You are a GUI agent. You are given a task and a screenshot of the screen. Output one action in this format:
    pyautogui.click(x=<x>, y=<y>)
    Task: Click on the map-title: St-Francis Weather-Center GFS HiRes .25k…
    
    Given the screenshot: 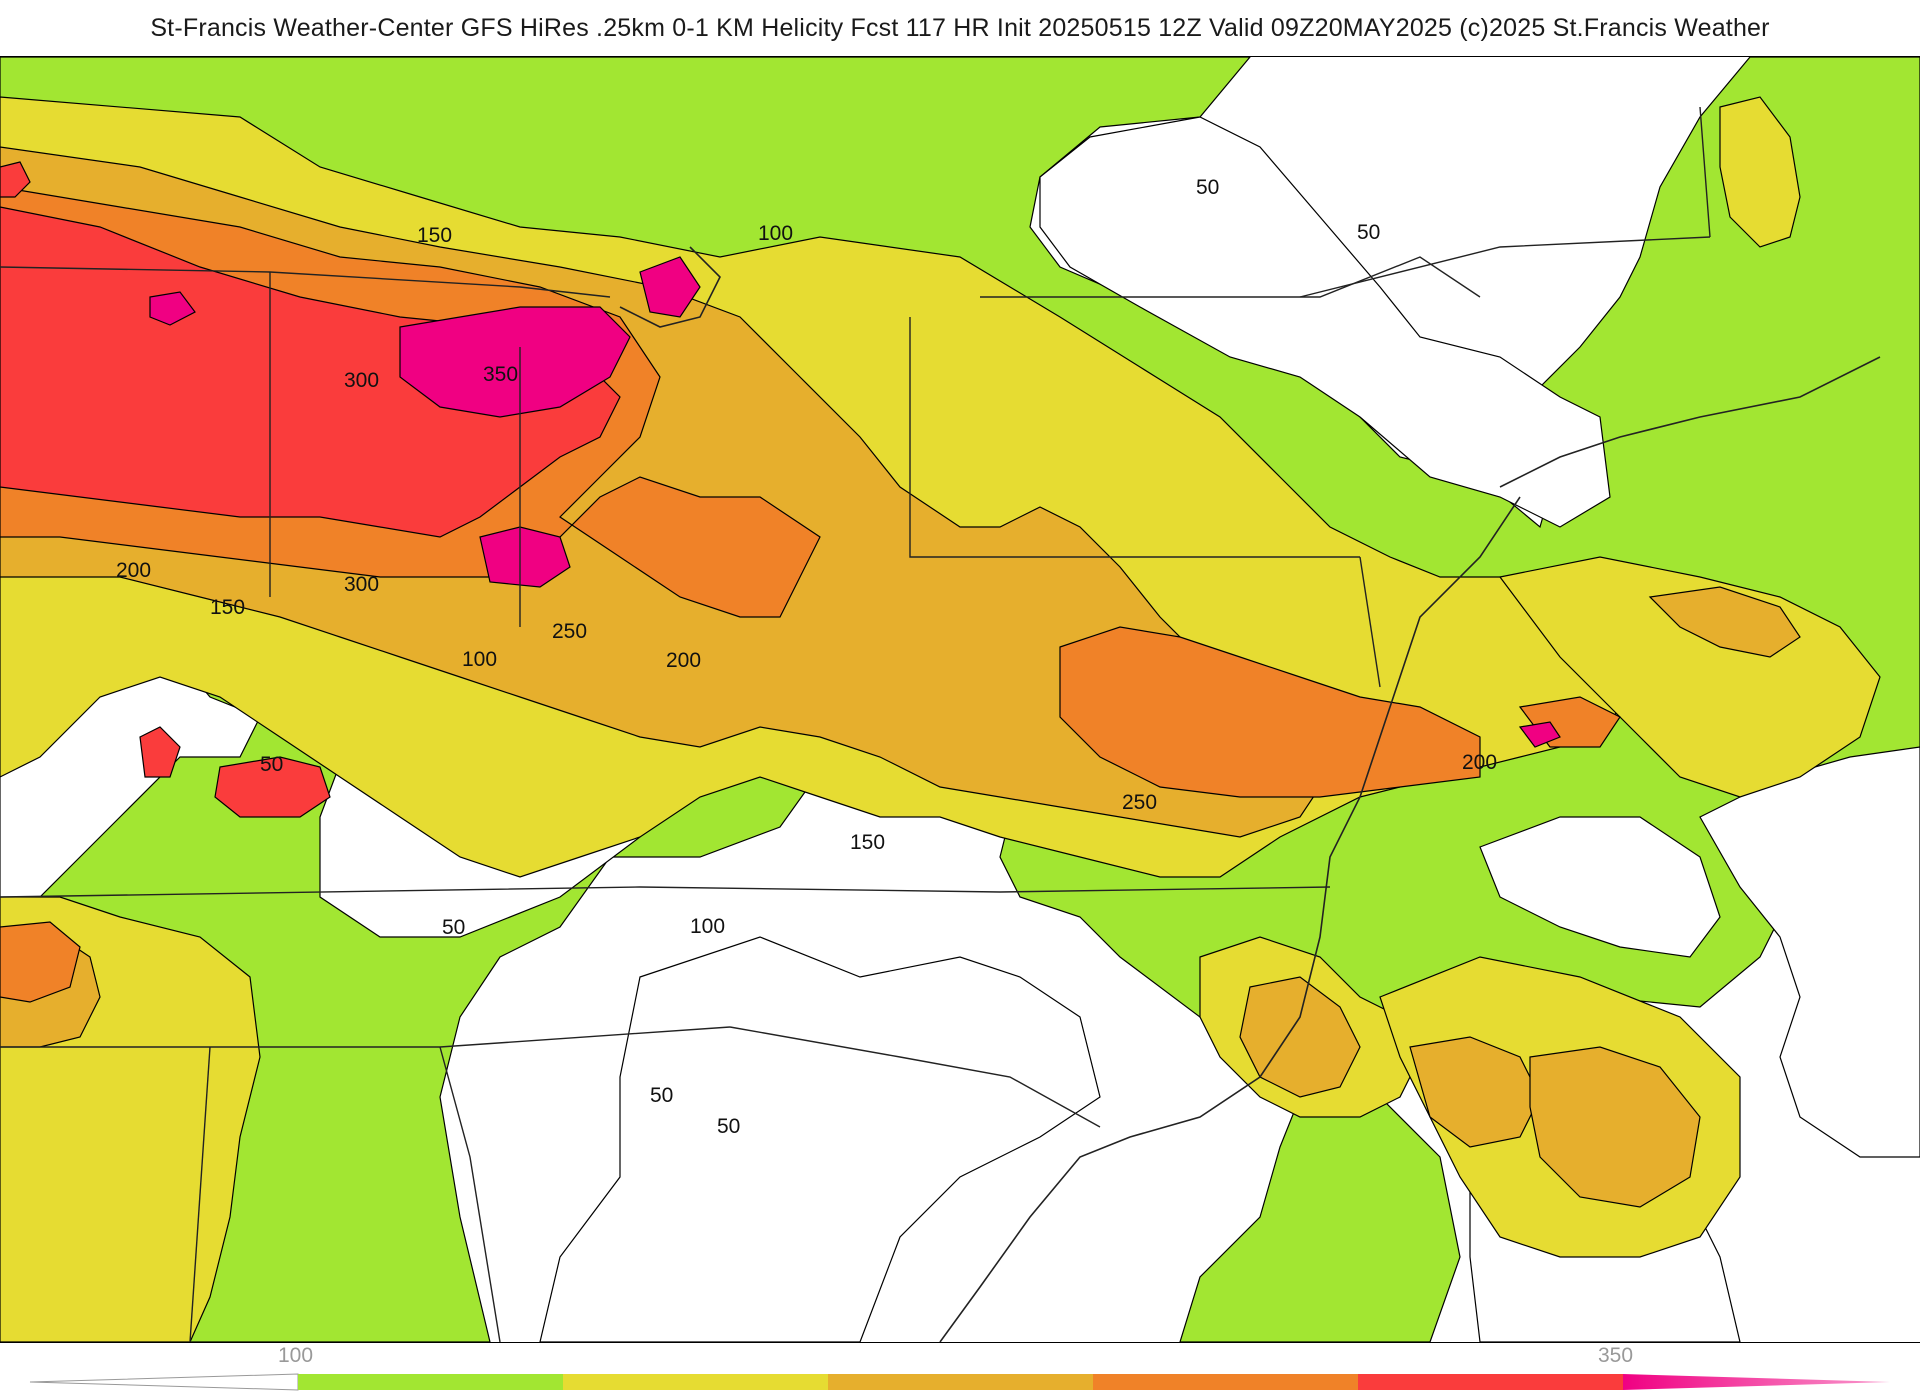 What is the action you would take?
    pyautogui.click(x=960, y=28)
    